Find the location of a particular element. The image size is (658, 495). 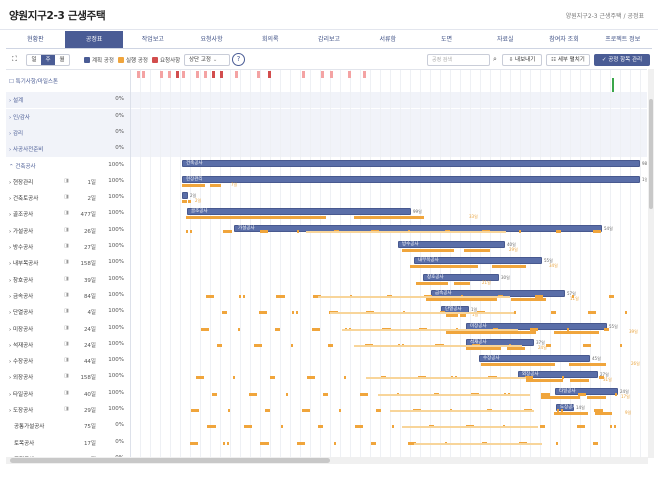

horizontal-scrollbar is located at coordinates (327, 460).